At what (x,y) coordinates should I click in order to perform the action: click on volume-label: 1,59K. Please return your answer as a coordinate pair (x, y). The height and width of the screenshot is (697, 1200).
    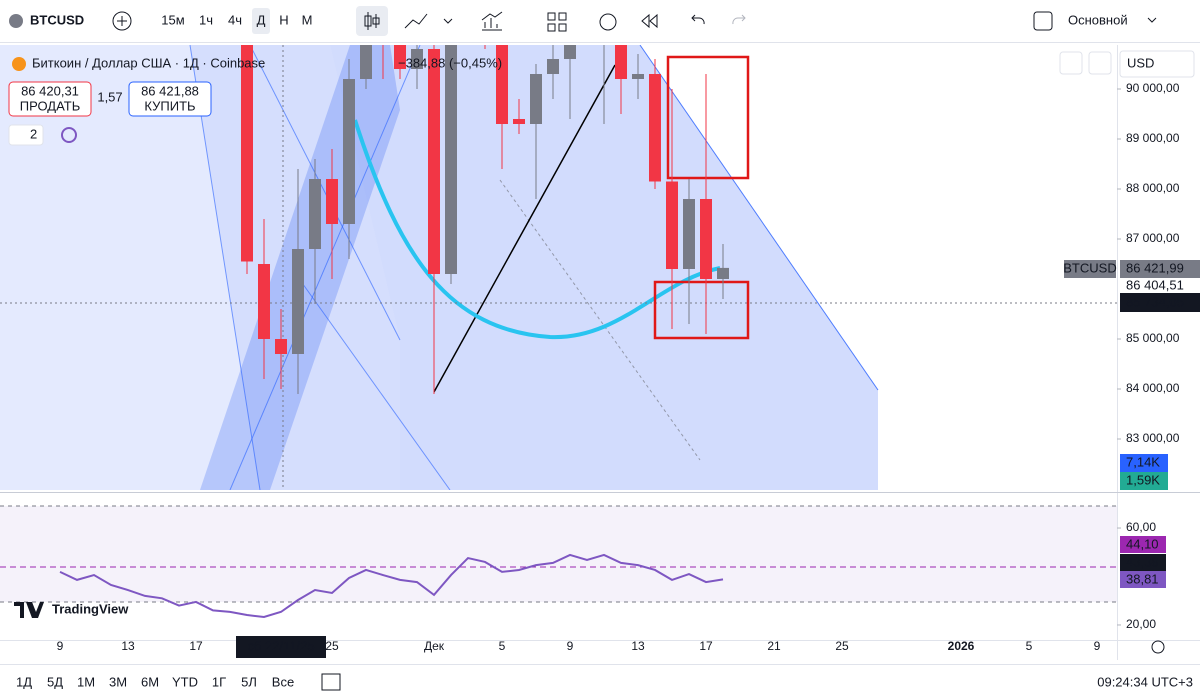
    Looking at the image, I should click on (1143, 479).